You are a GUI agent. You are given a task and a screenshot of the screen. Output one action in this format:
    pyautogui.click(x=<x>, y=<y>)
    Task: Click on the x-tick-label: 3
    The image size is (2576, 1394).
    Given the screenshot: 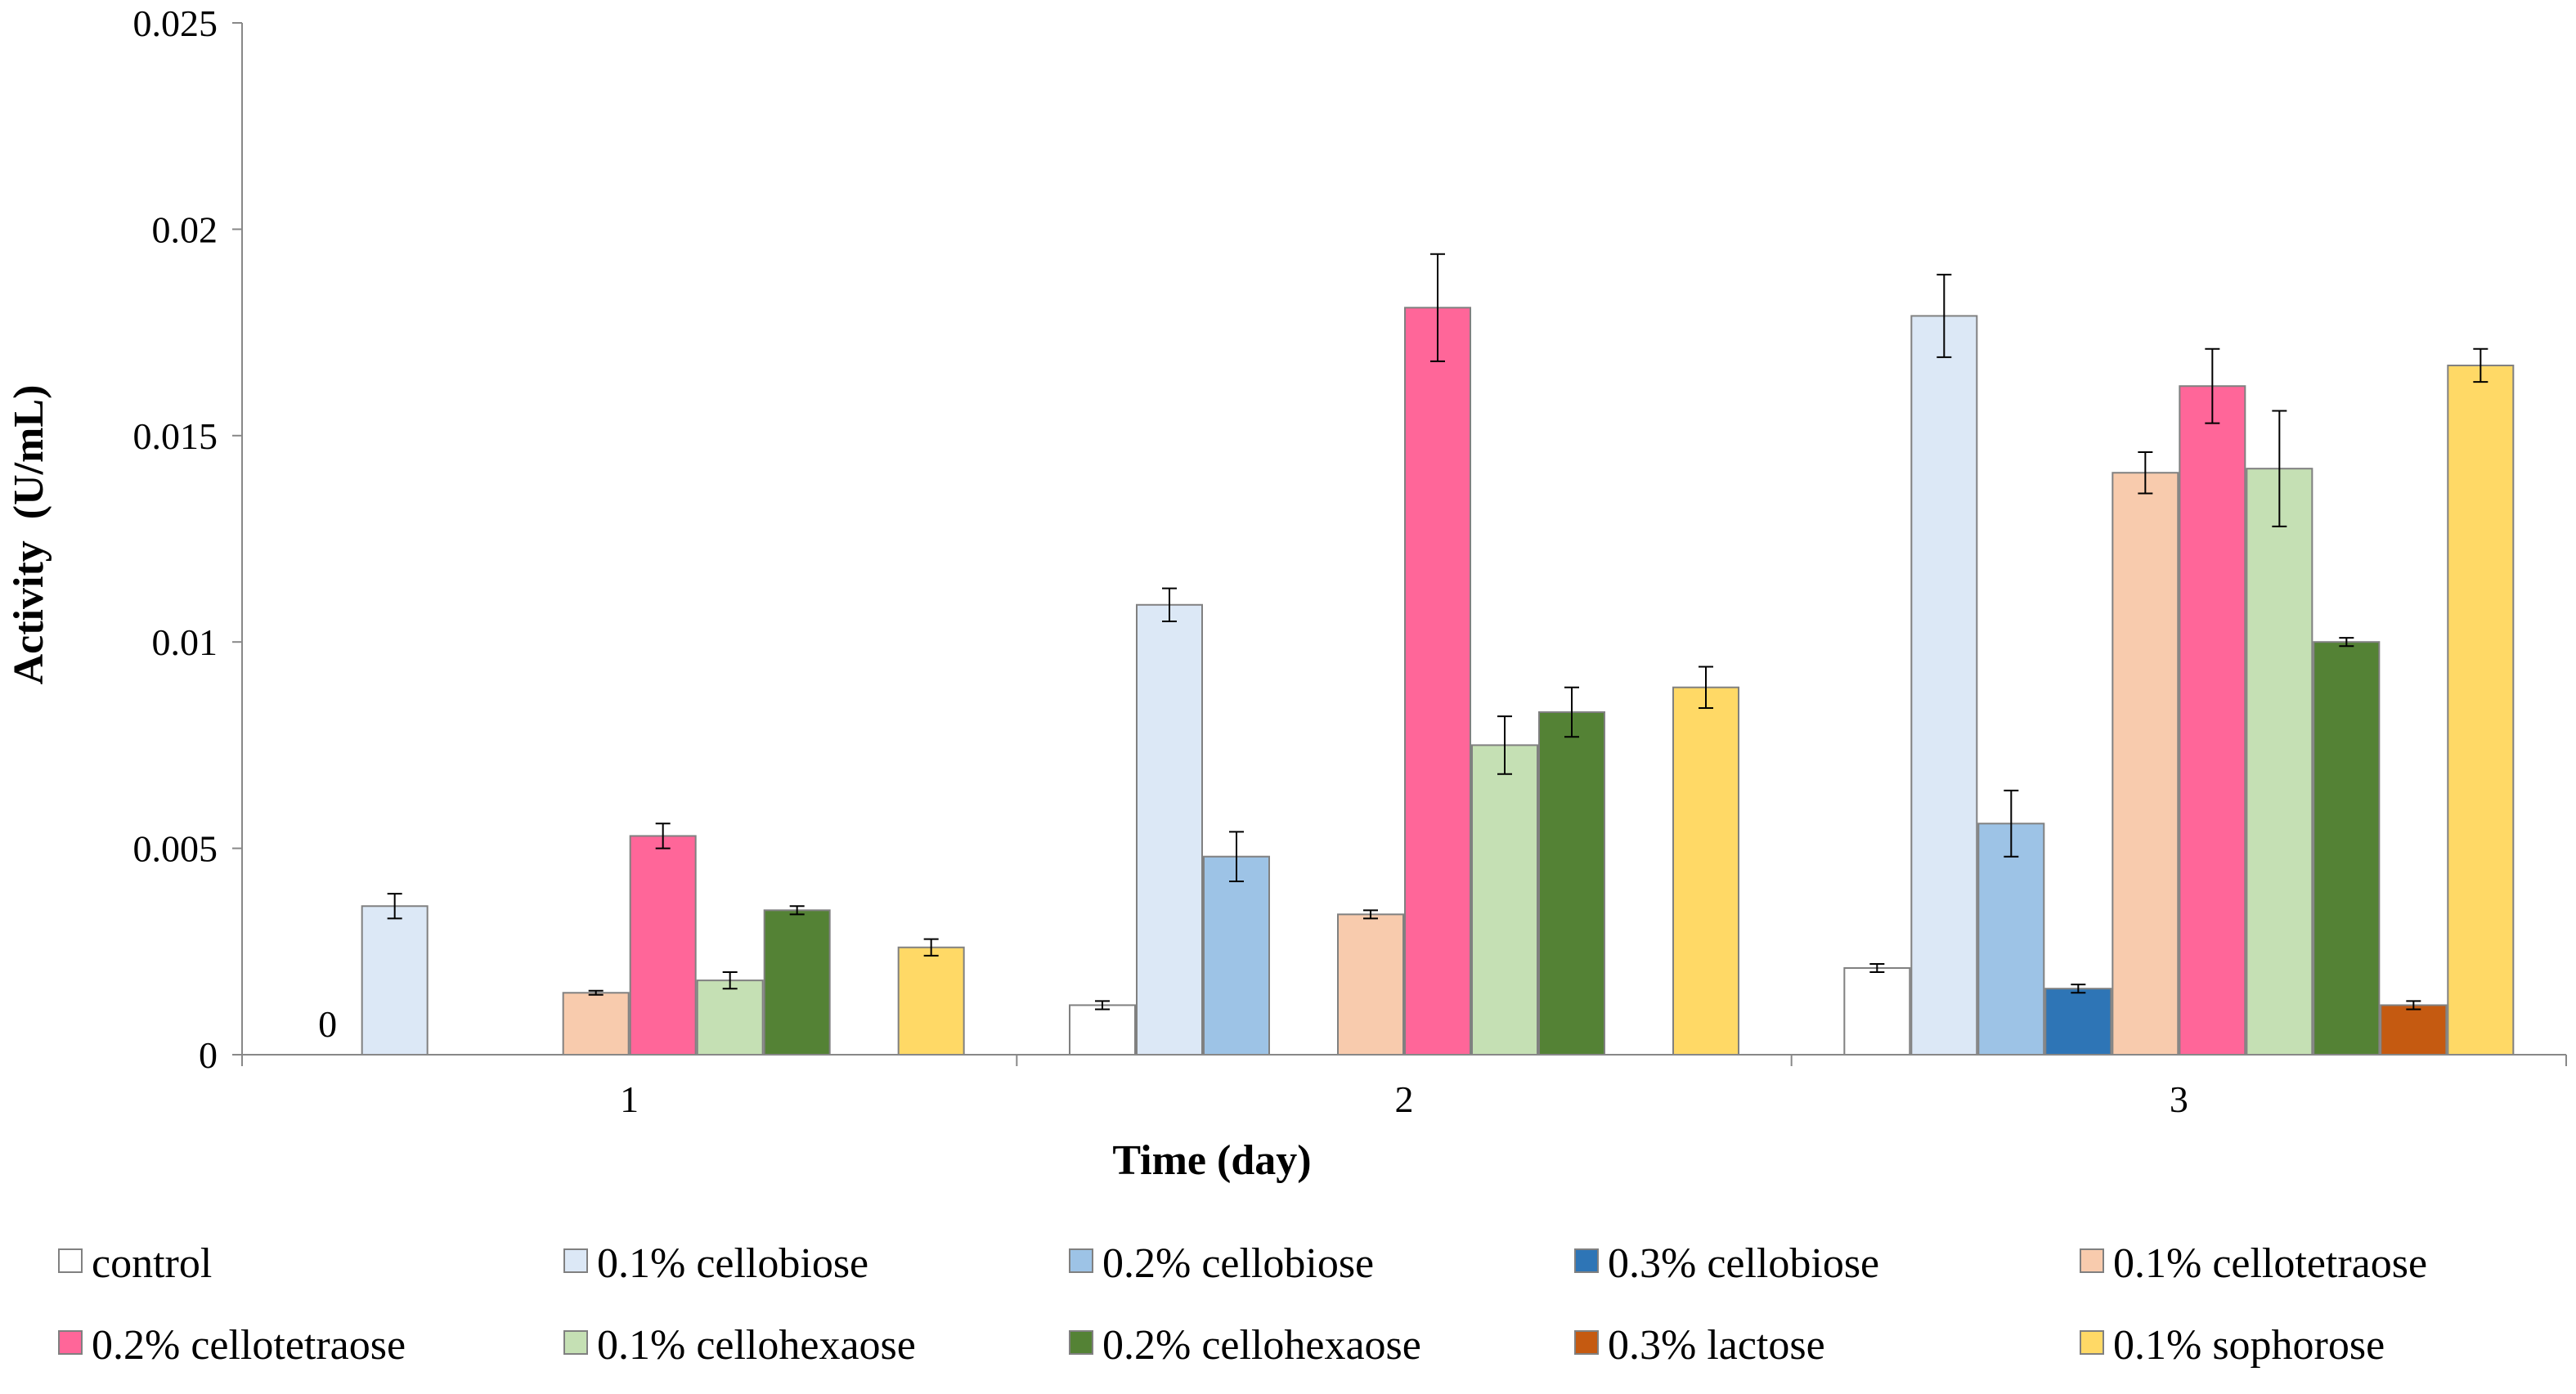 What is the action you would take?
    pyautogui.click(x=2179, y=1099)
    